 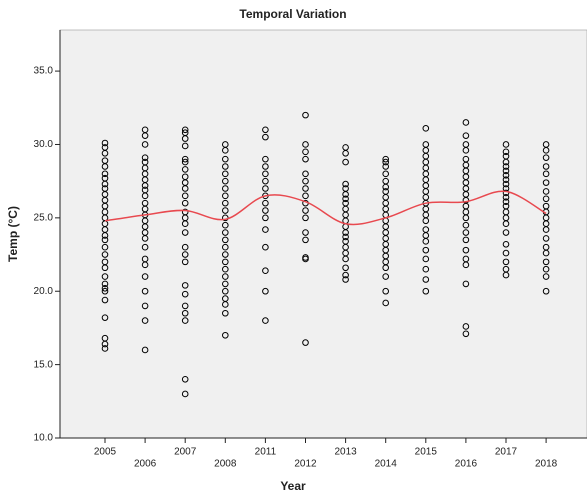 What do you see at coordinates (466, 464) in the screenshot?
I see `x-tick-label: 2016` at bounding box center [466, 464].